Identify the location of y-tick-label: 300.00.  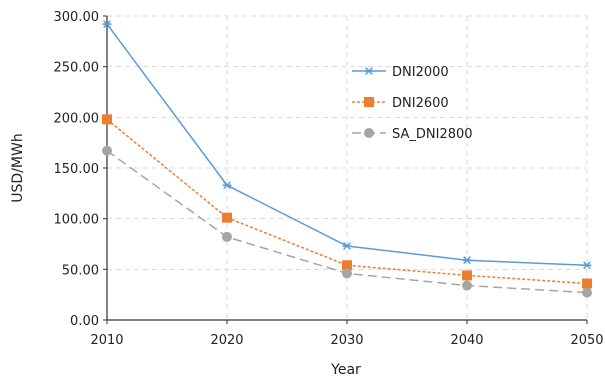
(77, 17).